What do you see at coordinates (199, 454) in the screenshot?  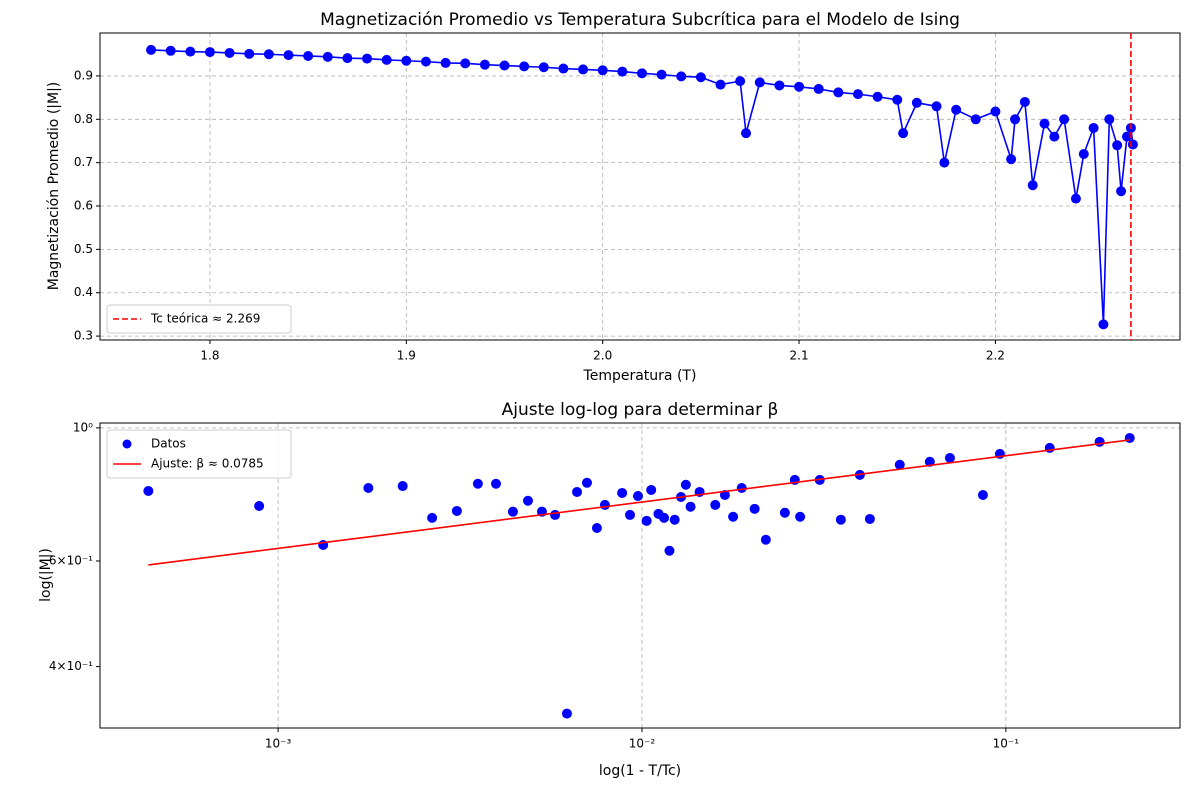 I see `legend-box` at bounding box center [199, 454].